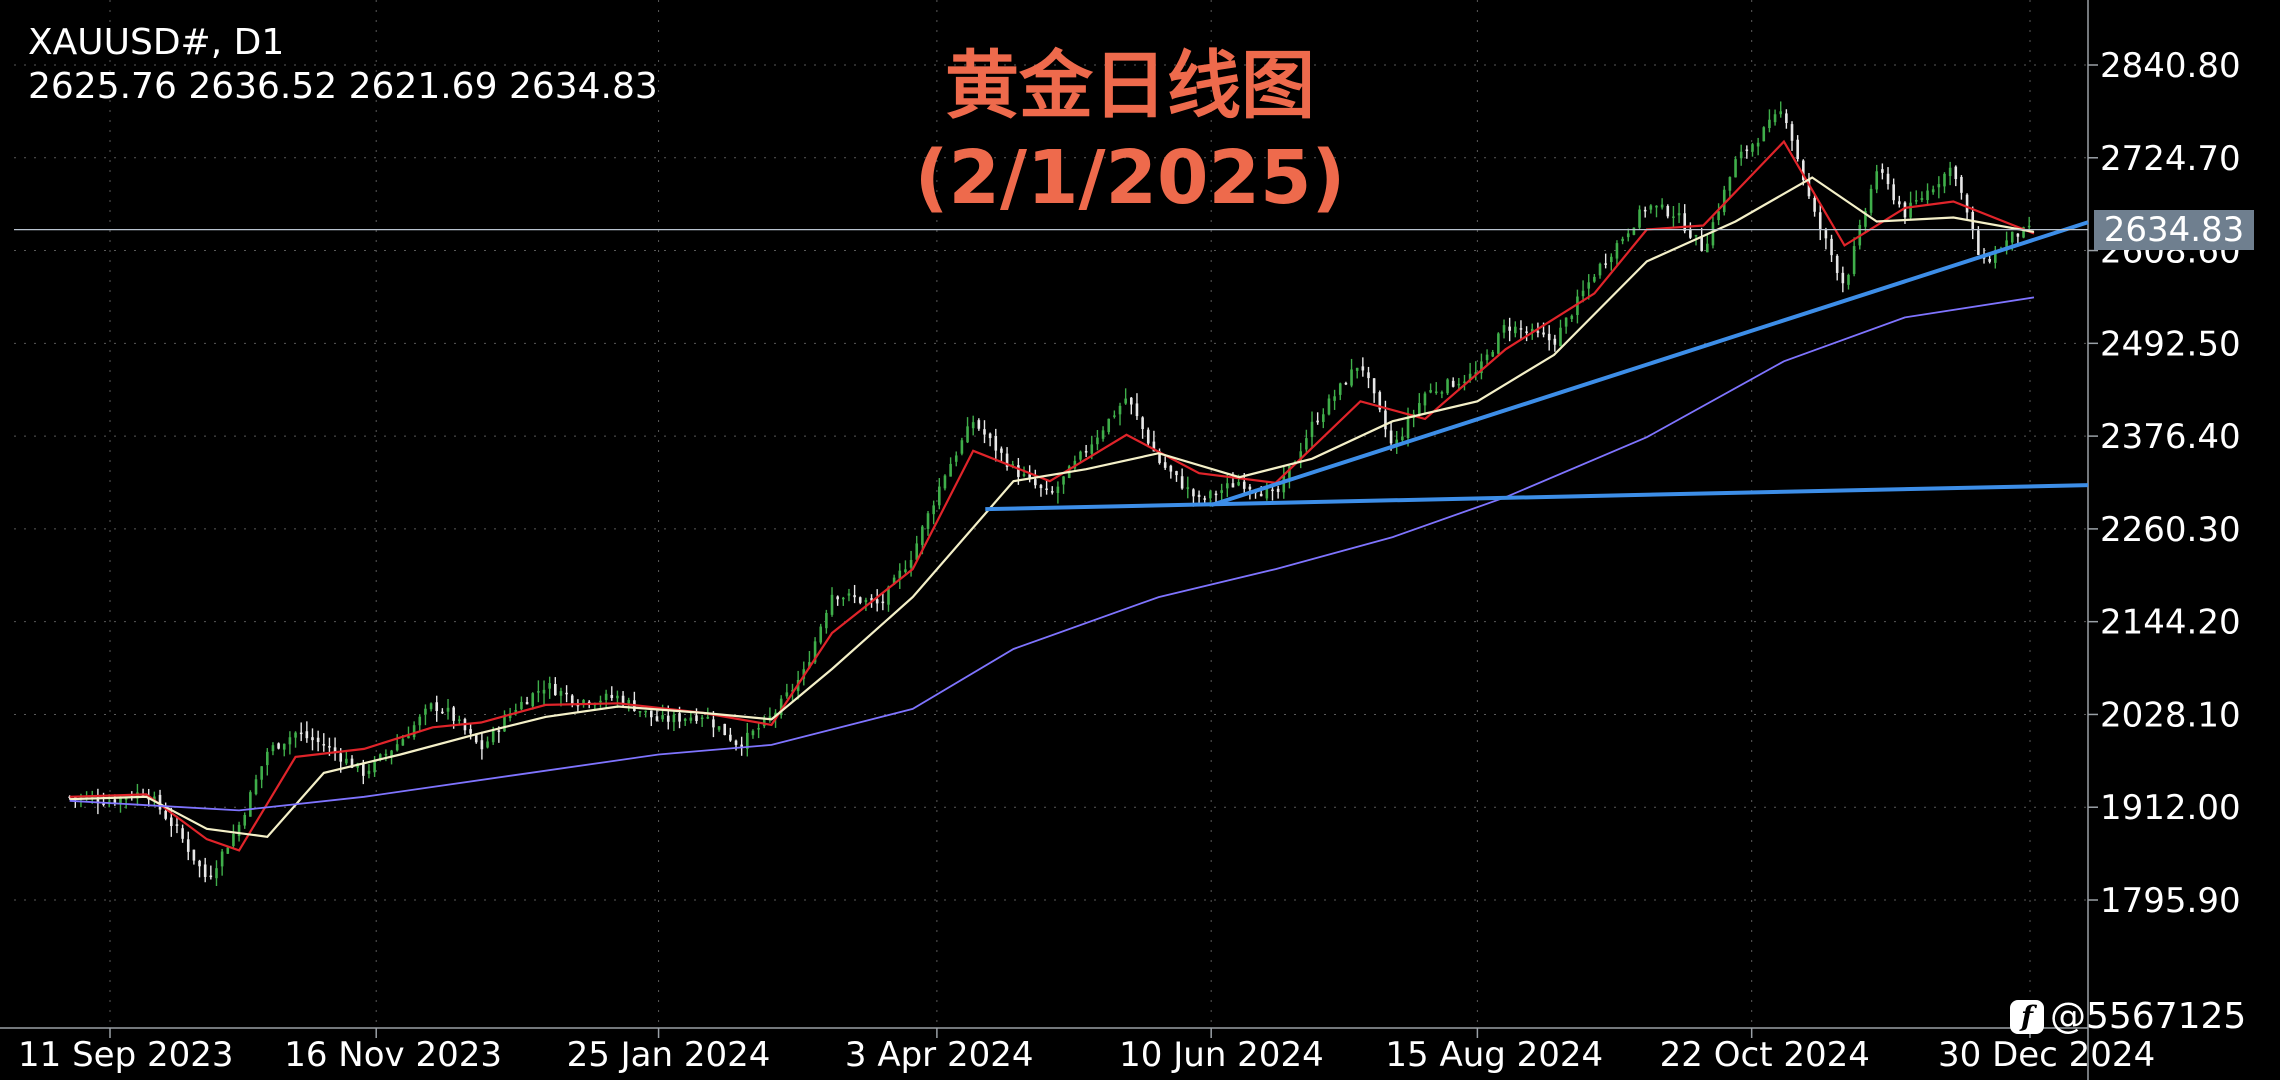  Describe the element at coordinates (2170, 808) in the screenshot. I see `y-tick-label: 1912.00` at that location.